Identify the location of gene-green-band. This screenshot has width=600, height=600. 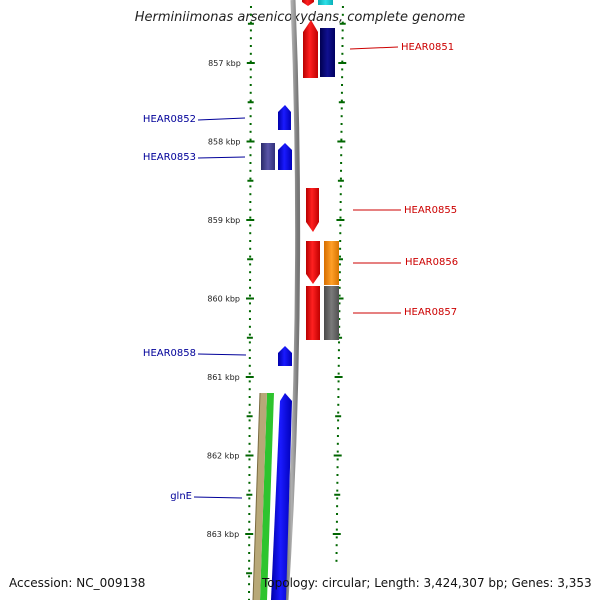
(267, 496).